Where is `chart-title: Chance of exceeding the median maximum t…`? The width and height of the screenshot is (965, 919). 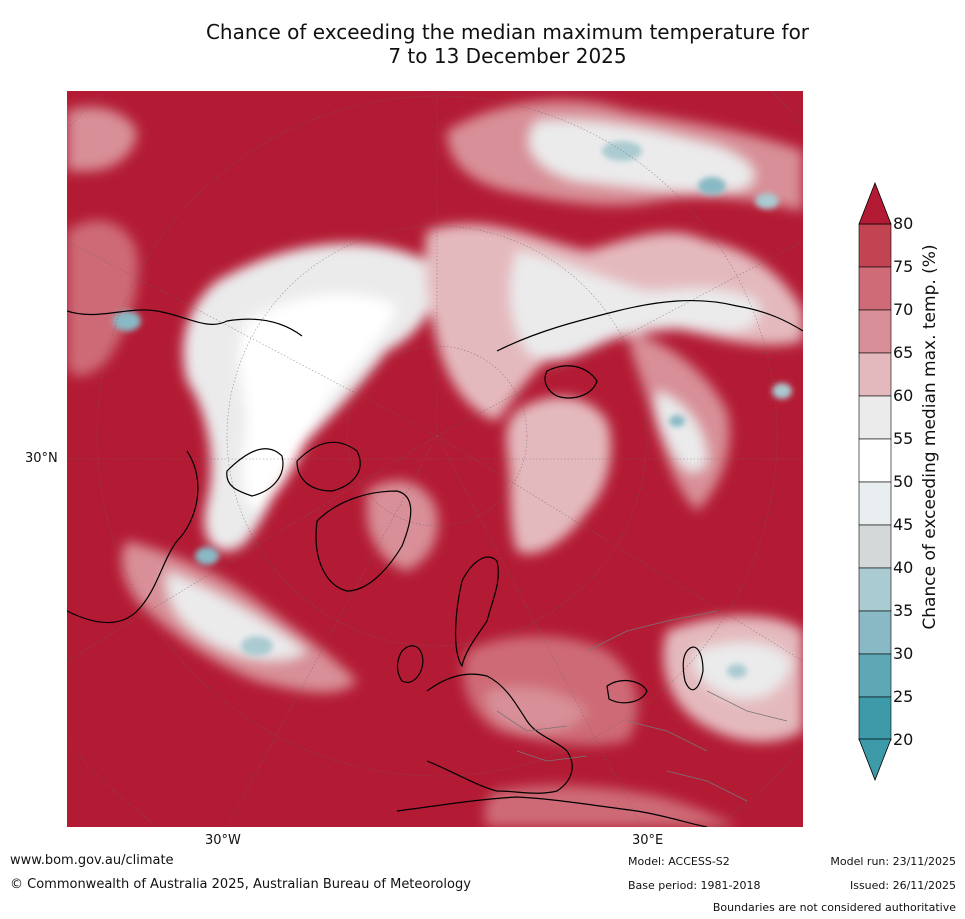 chart-title: Chance of exceeding the median maximum t… is located at coordinates (507, 44).